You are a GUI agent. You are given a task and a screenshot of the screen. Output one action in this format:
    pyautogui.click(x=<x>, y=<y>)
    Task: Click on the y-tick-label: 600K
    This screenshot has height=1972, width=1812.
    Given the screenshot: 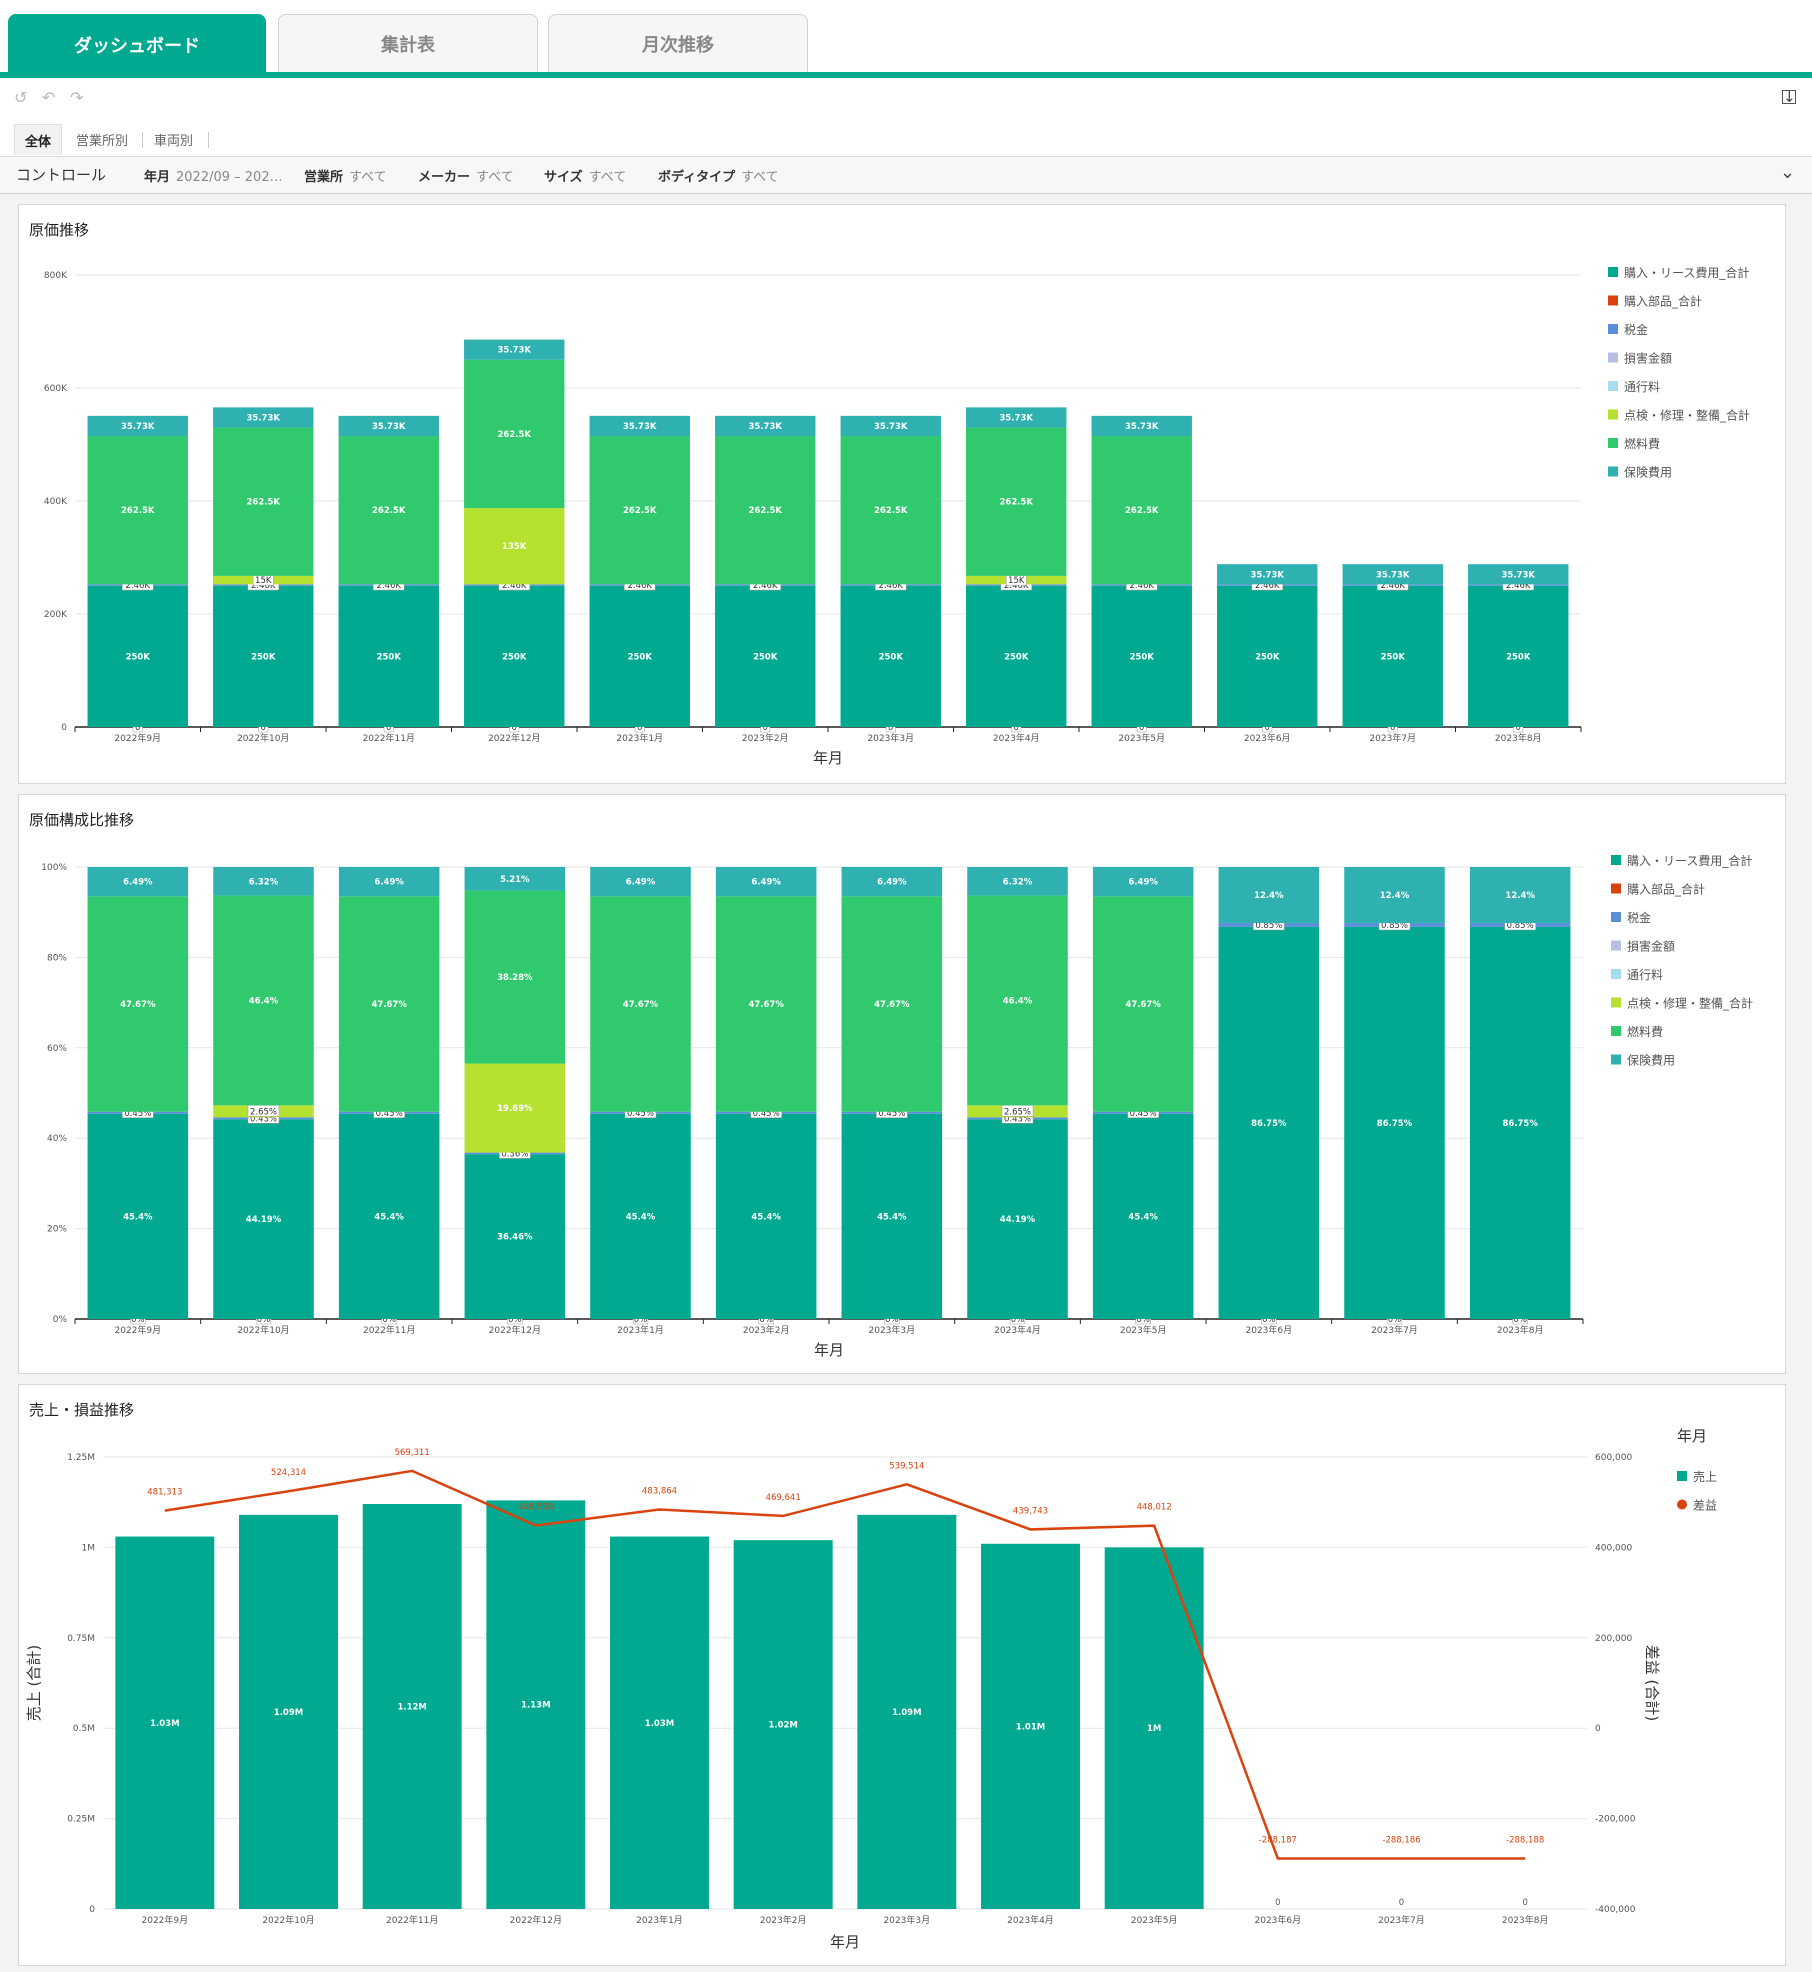 What is the action you would take?
    pyautogui.click(x=56, y=389)
    